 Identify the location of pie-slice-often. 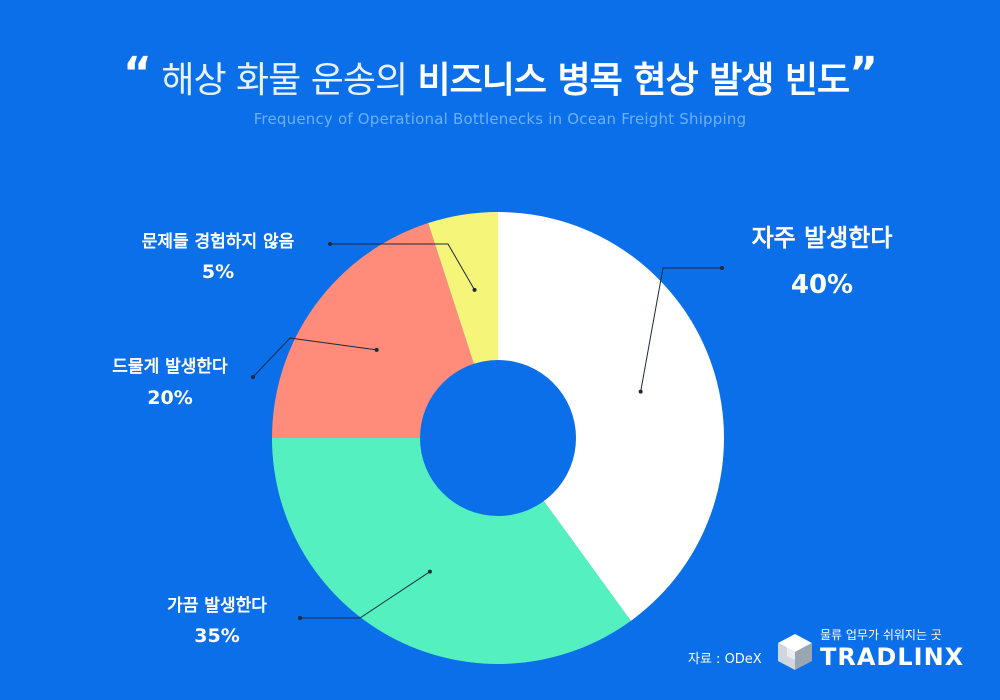
(611, 416).